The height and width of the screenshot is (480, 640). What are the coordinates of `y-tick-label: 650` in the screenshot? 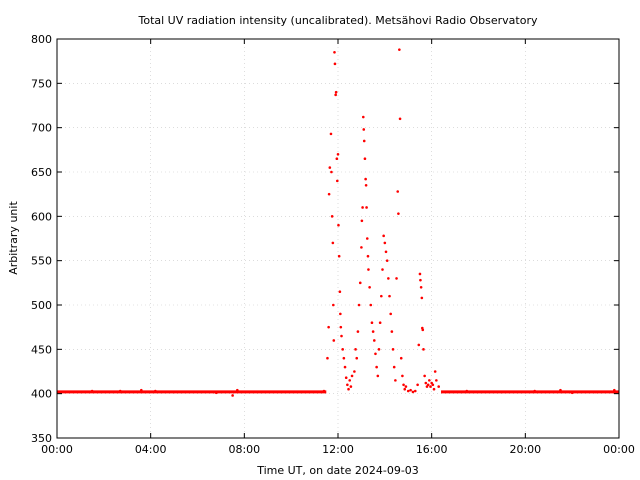 It's located at (41, 172).